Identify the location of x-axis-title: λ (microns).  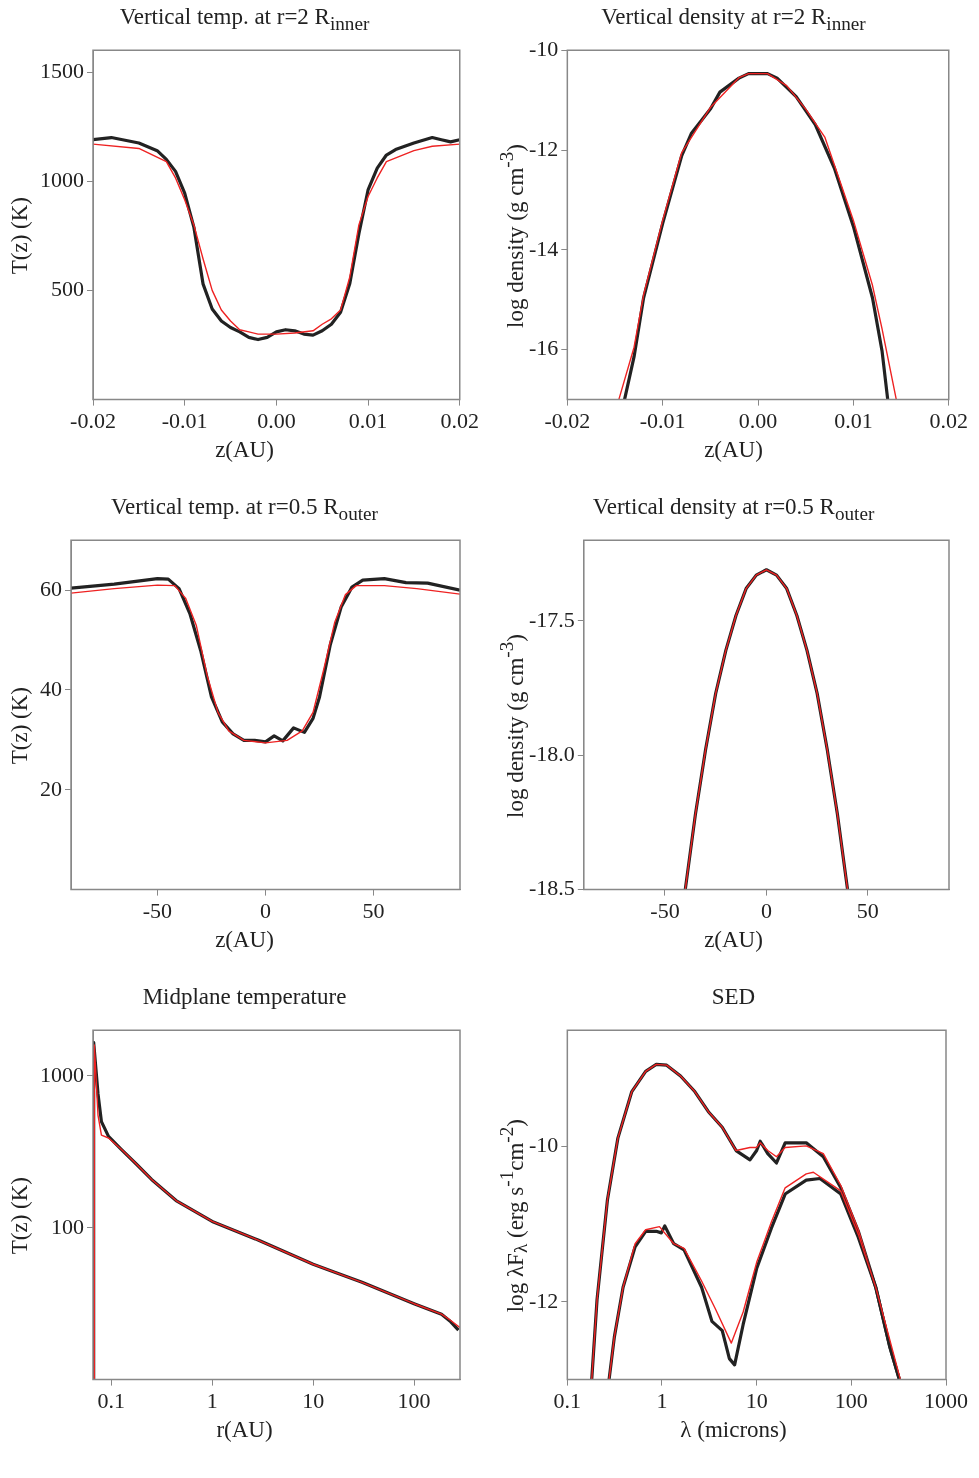
(733, 1430).